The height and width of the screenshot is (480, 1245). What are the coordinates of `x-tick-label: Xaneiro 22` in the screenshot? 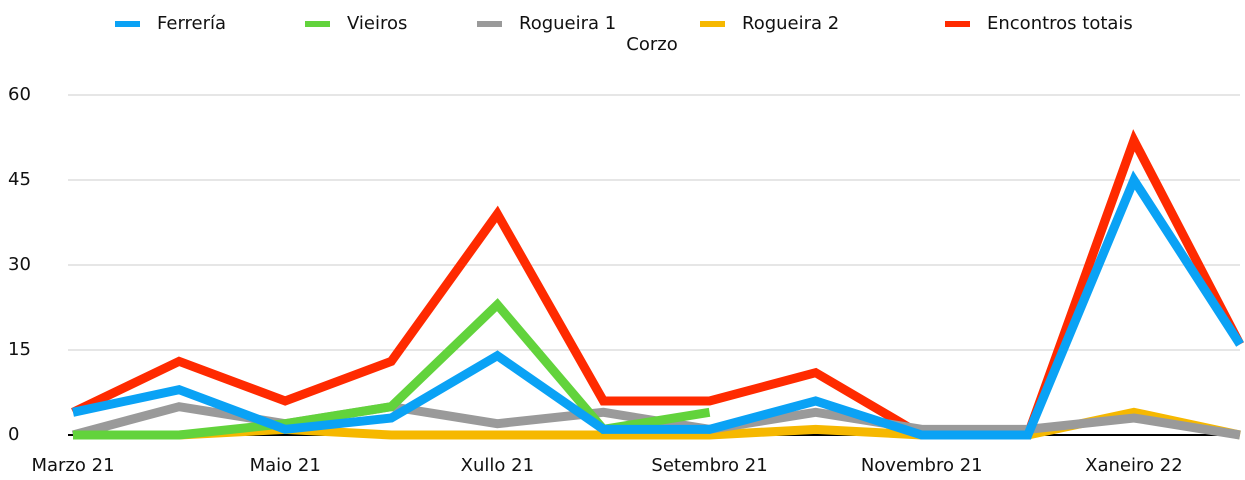 It's located at (1134, 465).